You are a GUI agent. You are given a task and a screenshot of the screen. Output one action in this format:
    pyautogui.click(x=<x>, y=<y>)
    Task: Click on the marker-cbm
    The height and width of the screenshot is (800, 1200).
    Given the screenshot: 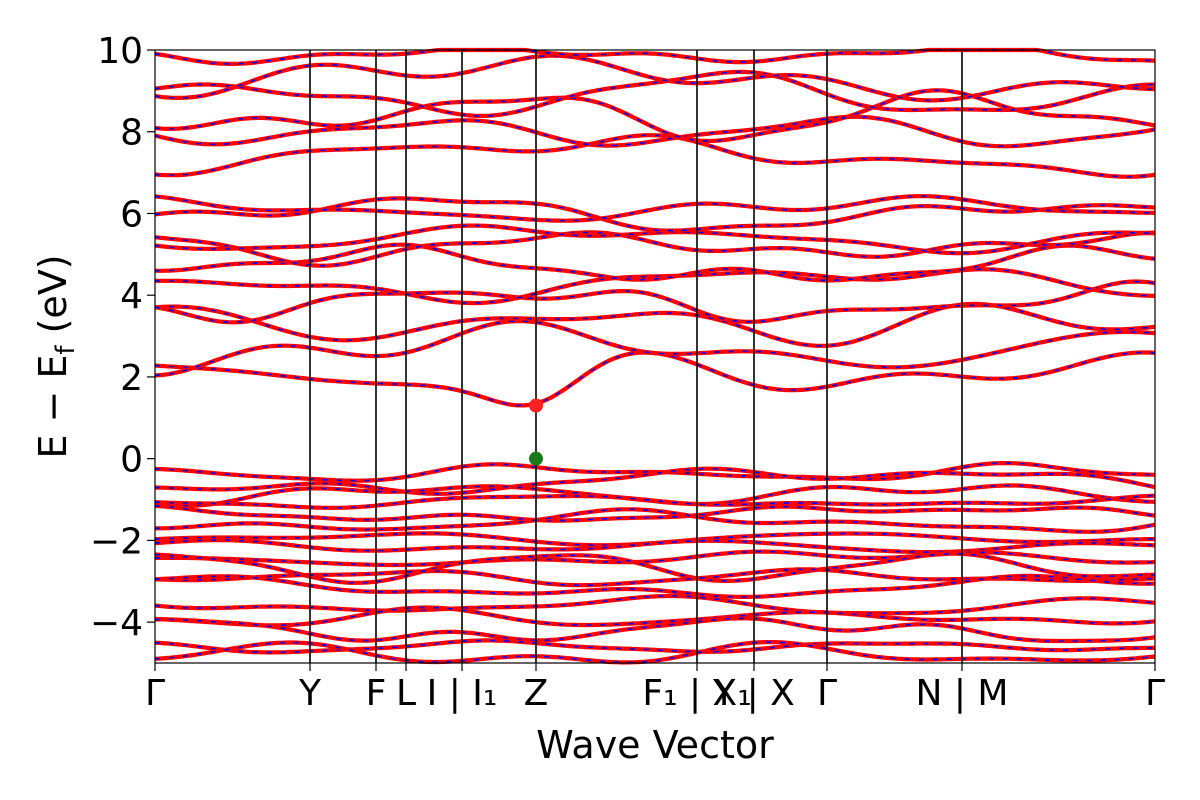 What is the action you would take?
    pyautogui.click(x=536, y=405)
    